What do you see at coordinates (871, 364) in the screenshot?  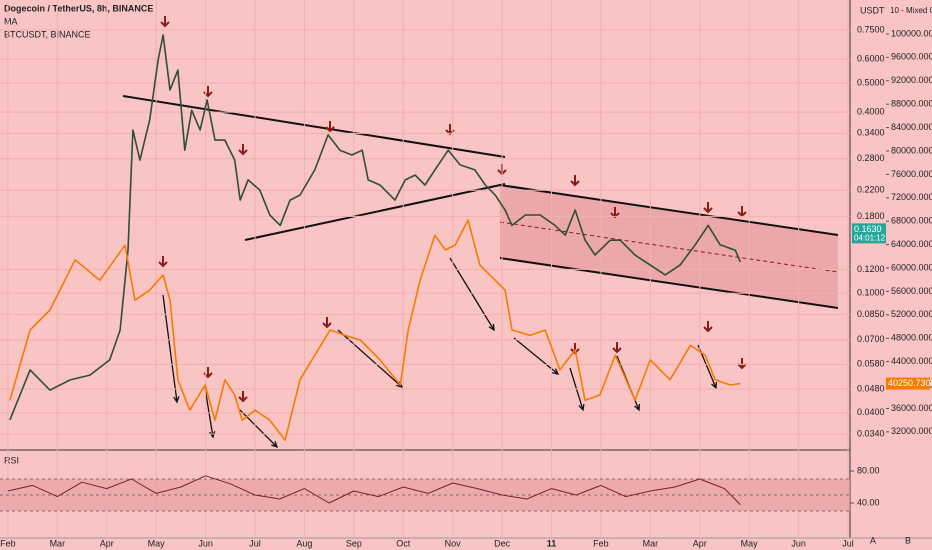 I see `y-tick-label: 0.0580` at bounding box center [871, 364].